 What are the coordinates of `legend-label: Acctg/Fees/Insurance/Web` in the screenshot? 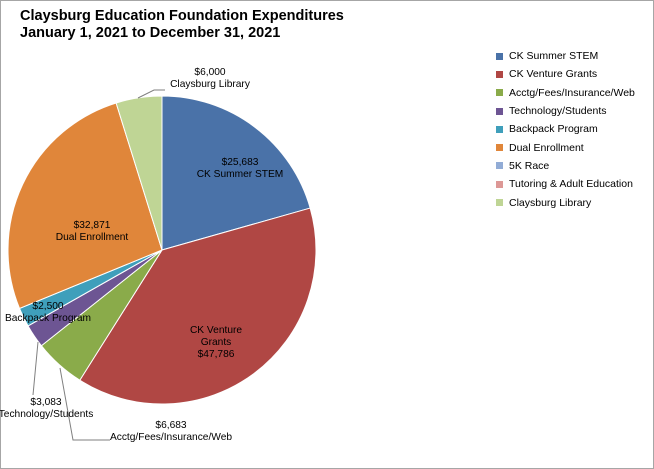 It's located at (572, 92).